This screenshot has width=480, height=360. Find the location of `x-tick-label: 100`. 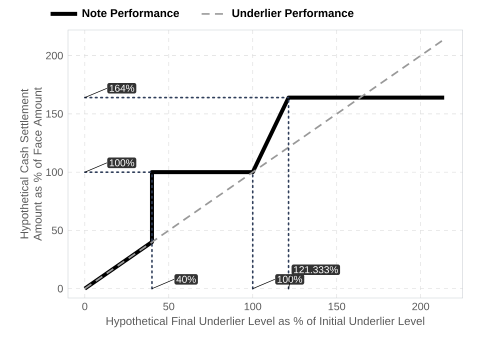

x-tick-label: 100 is located at coordinates (253, 306).